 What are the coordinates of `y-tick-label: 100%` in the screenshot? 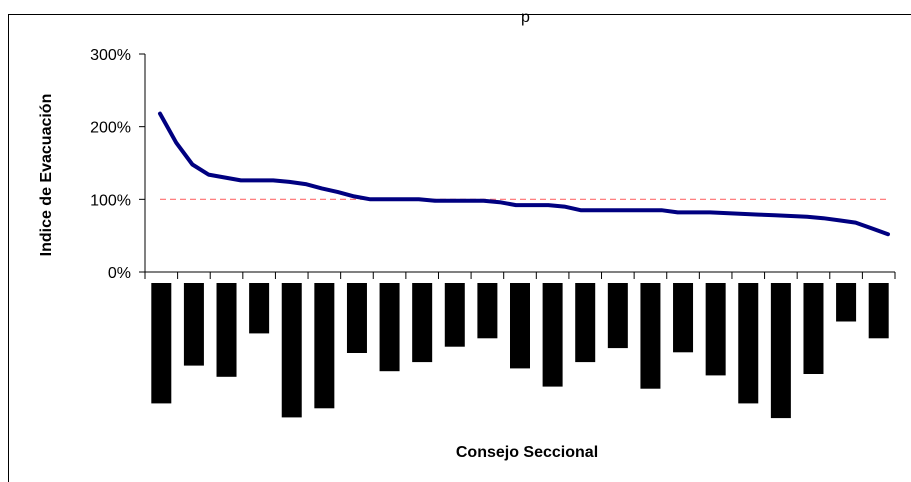 It's located at (110, 200).